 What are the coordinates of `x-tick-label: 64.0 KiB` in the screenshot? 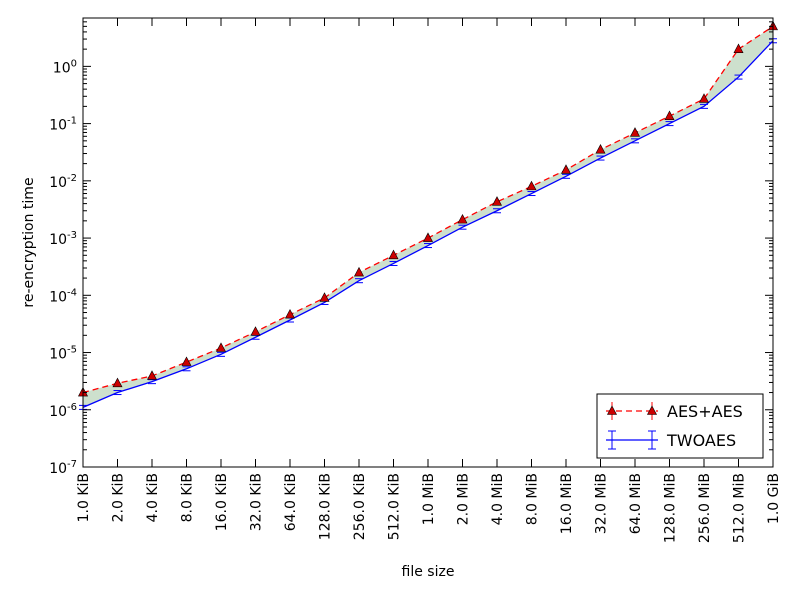 It's located at (291, 502).